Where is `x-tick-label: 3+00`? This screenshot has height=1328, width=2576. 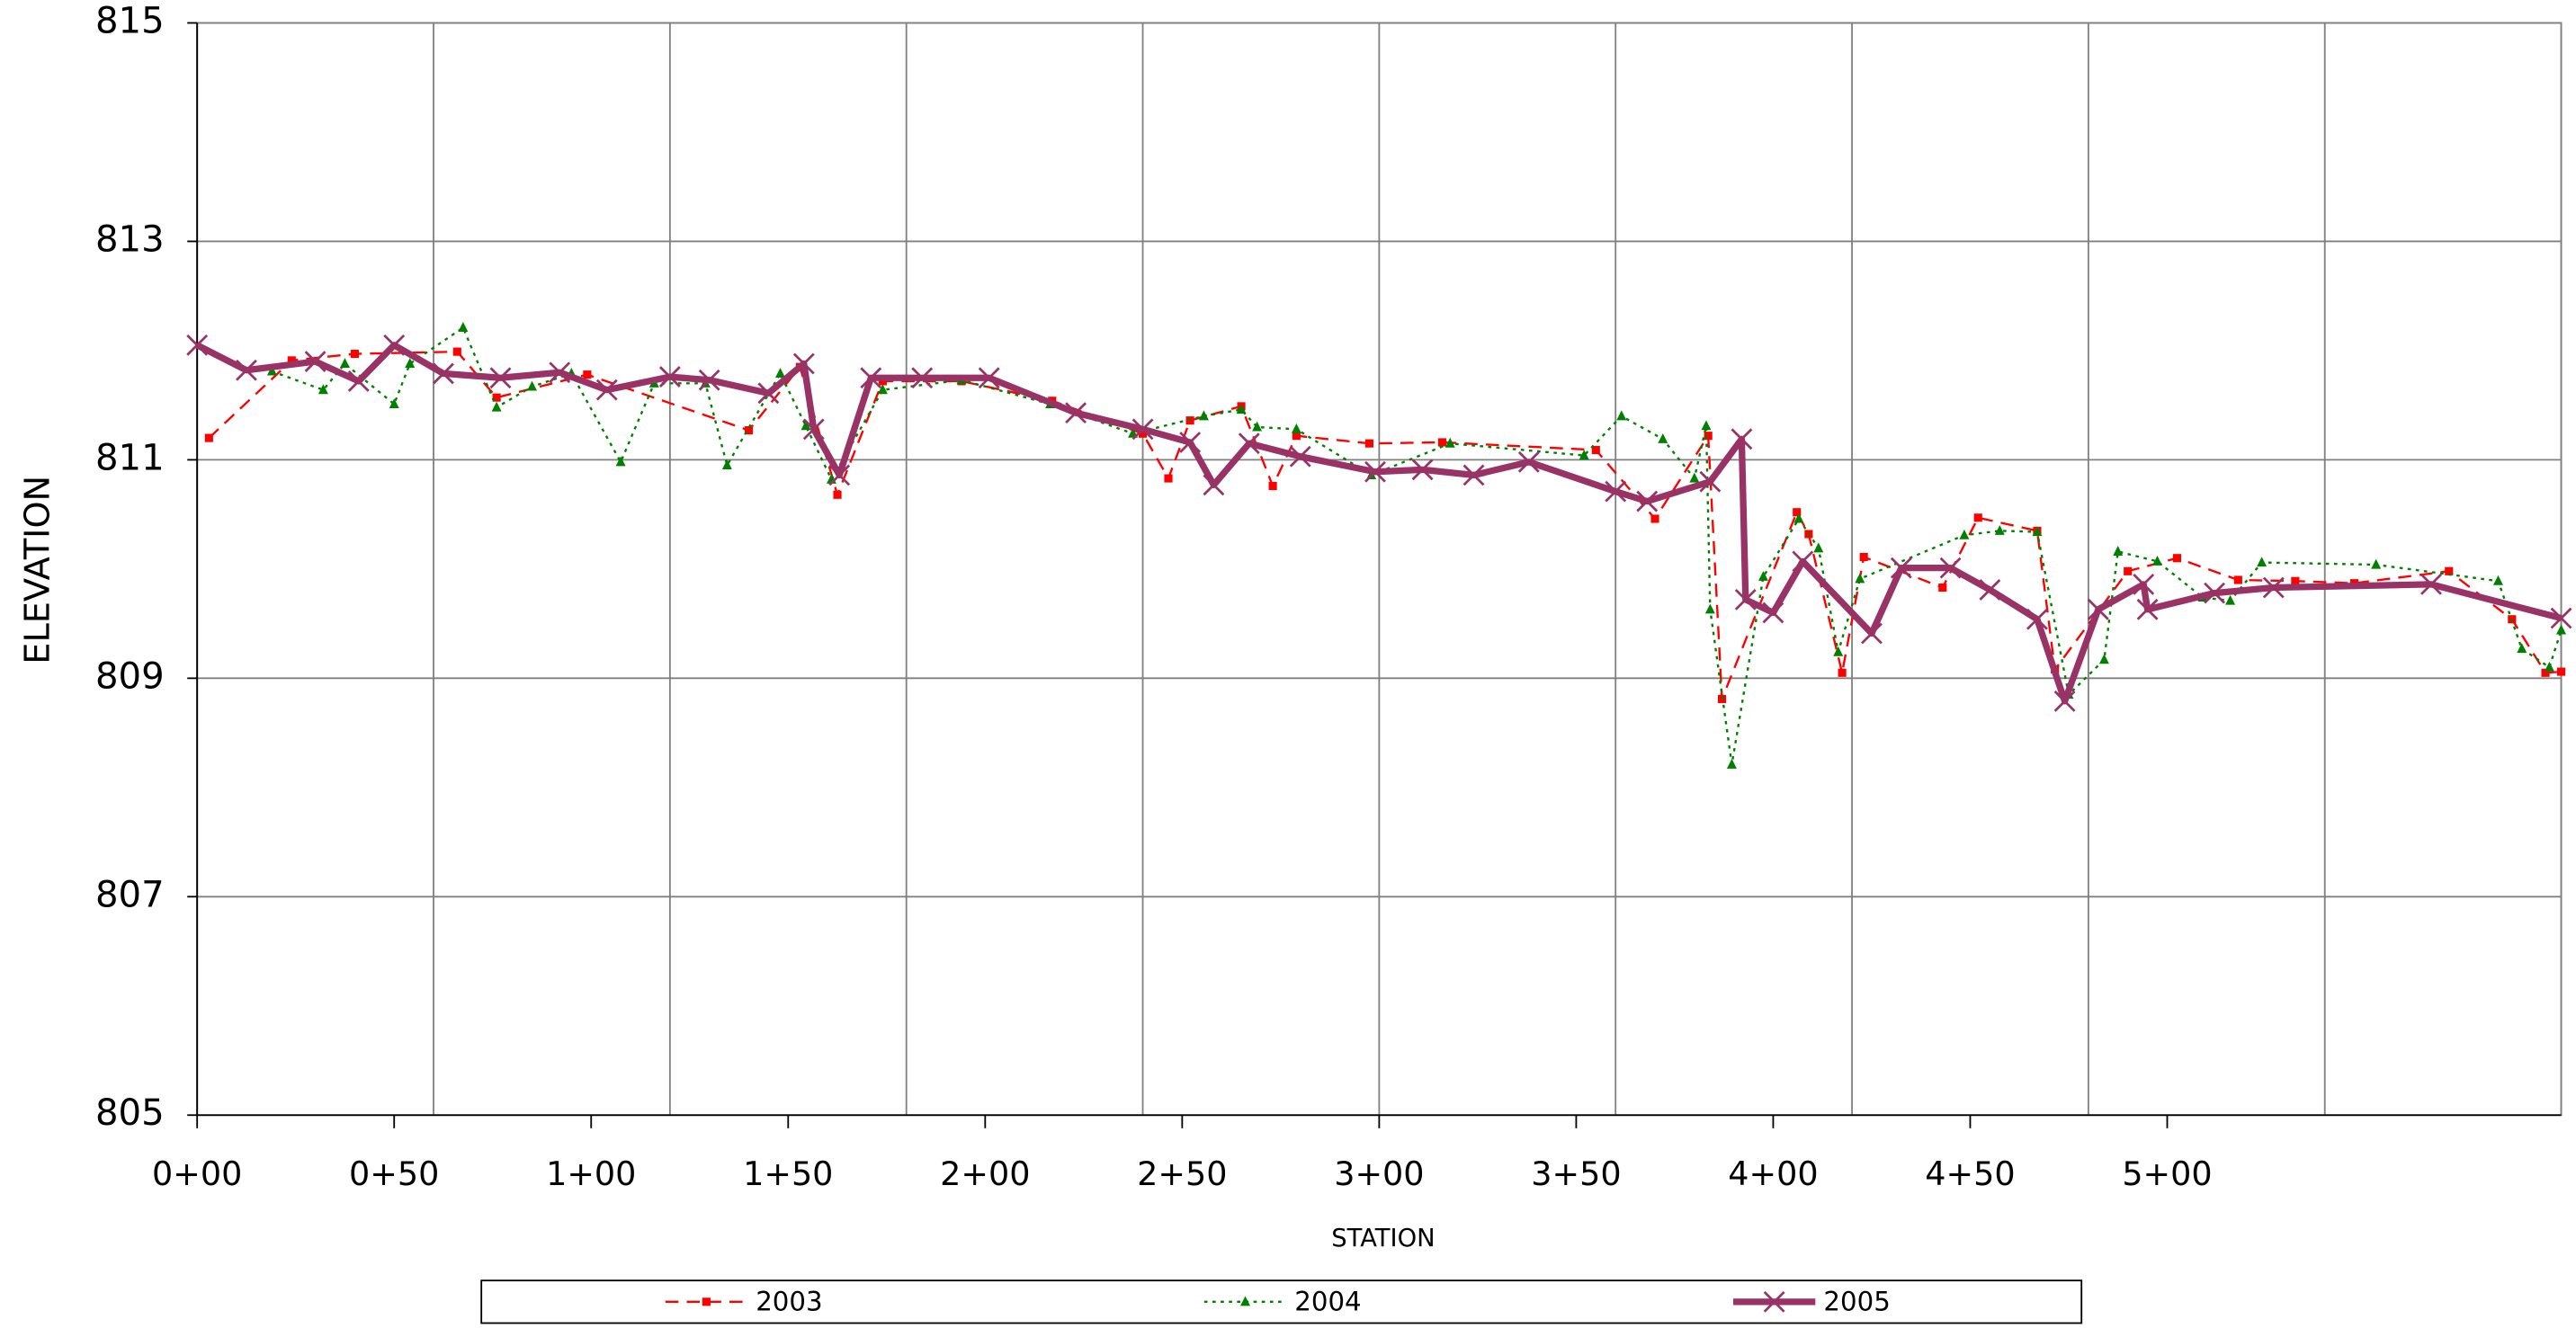
x-tick-label: 3+00 is located at coordinates (1379, 1173).